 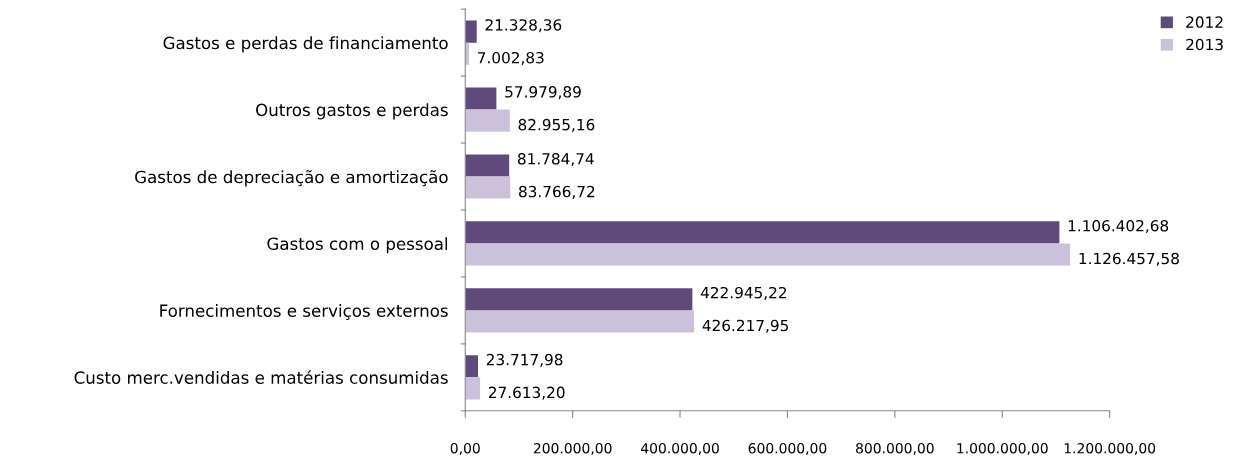 What do you see at coordinates (291, 178) in the screenshot?
I see `y-tick-label: Gastos de depreciação e amortização` at bounding box center [291, 178].